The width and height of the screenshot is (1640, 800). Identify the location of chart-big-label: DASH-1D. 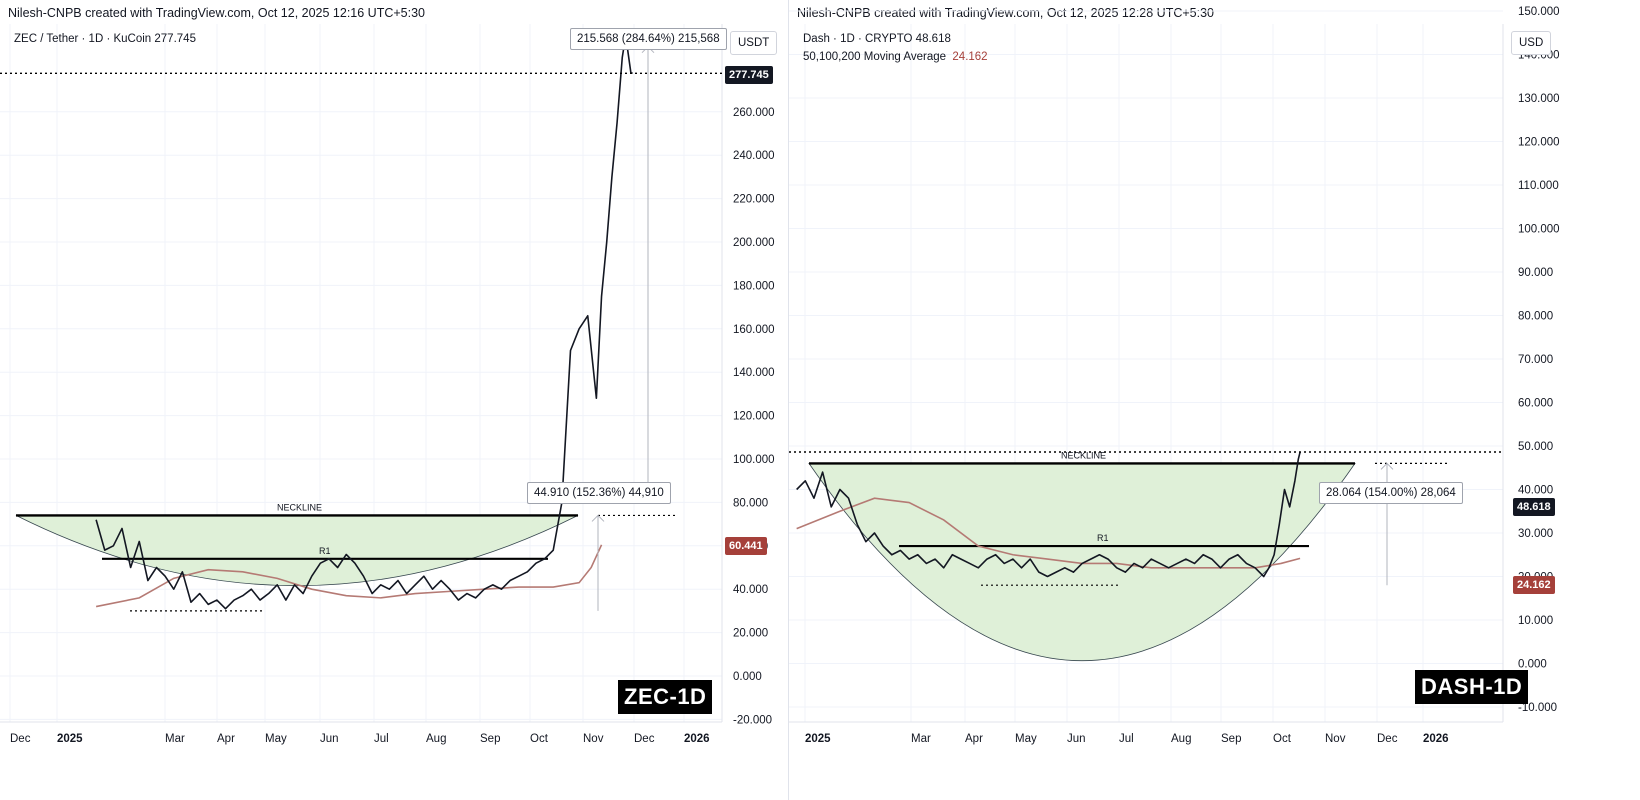
(1472, 687).